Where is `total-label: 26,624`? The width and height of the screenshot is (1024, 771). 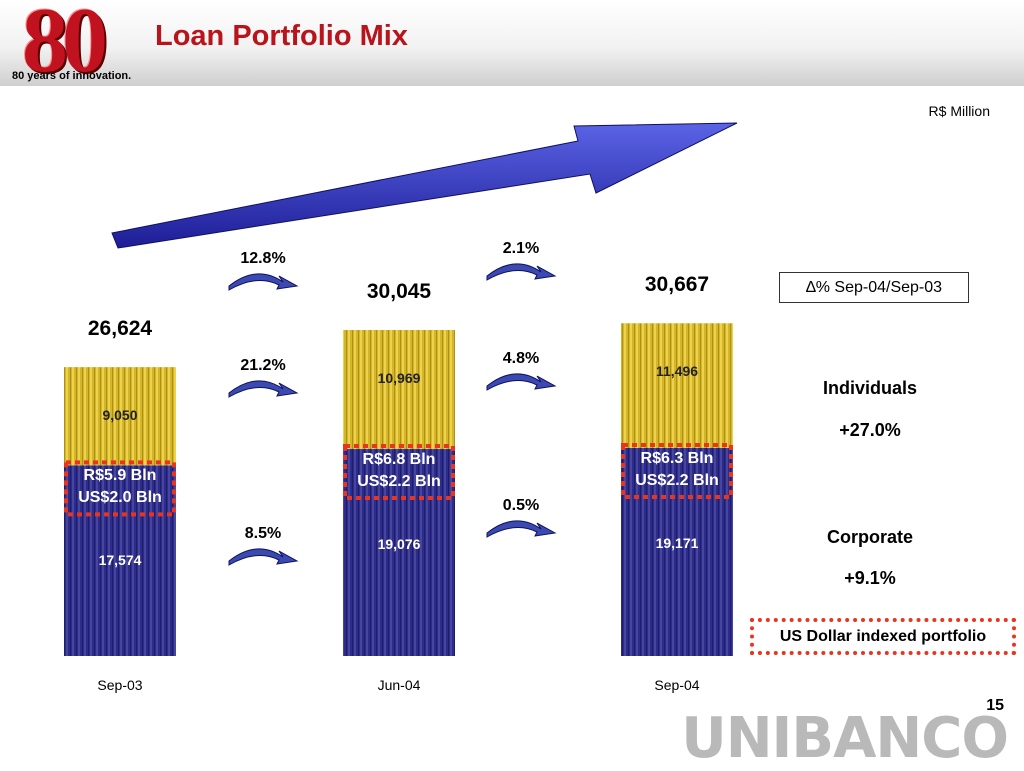 total-label: 26,624 is located at coordinates (120, 329).